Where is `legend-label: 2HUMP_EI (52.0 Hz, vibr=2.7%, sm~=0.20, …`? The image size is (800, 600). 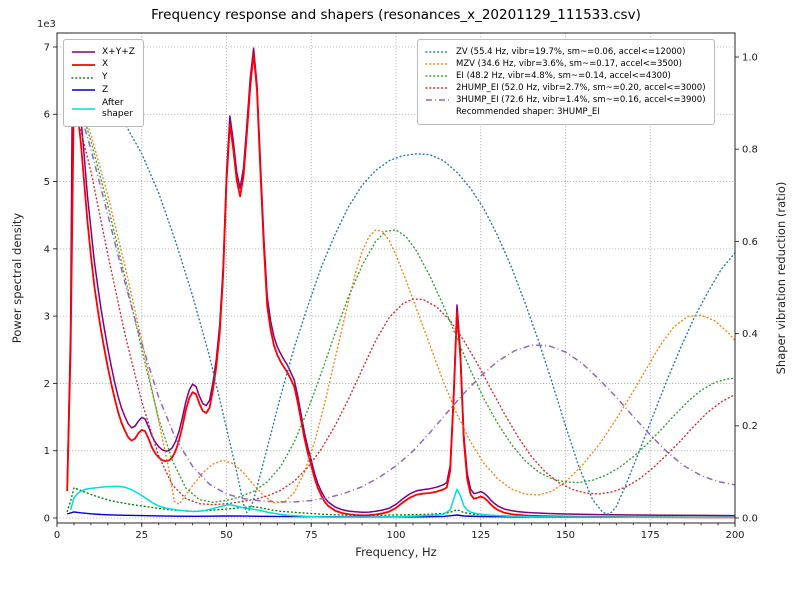 legend-label: 2HUMP_EI (52.0 Hz, vibr=2.7%, sm~=0.20, … is located at coordinates (581, 87).